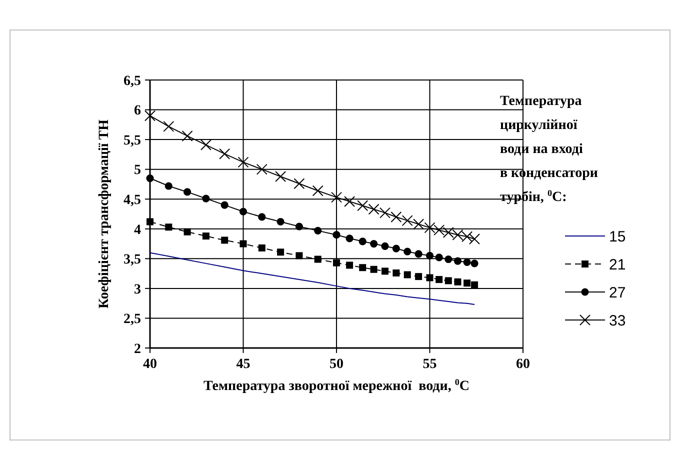  I want to click on legend-label: 15, so click(617, 237).